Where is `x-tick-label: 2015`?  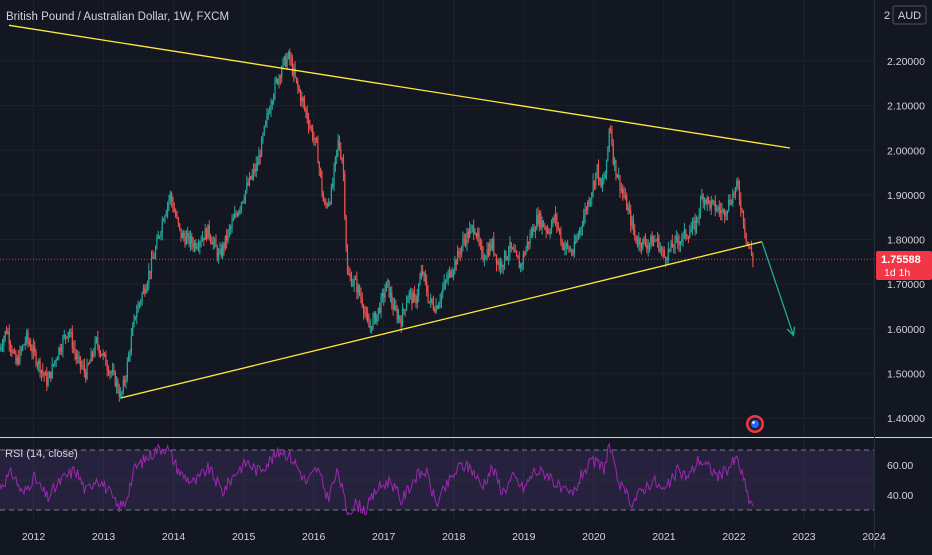 x-tick-label: 2015 is located at coordinates (244, 537).